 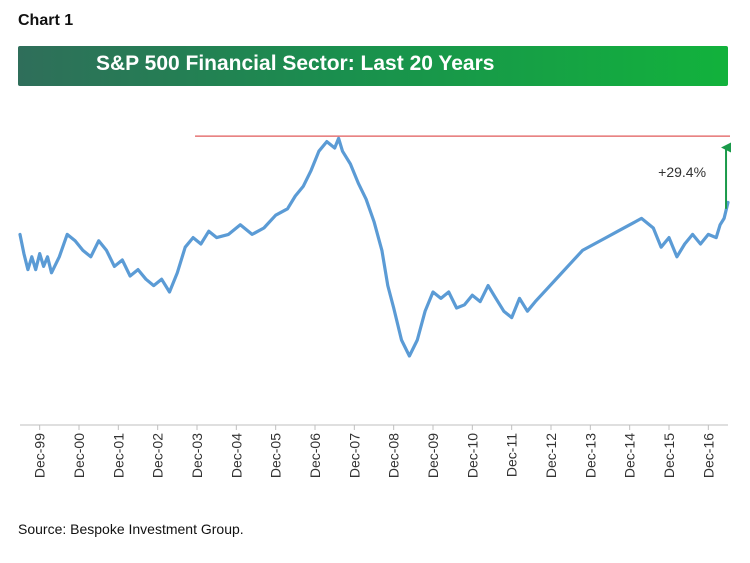 I want to click on x-tick-label: Dec-02, so click(x=158, y=455).